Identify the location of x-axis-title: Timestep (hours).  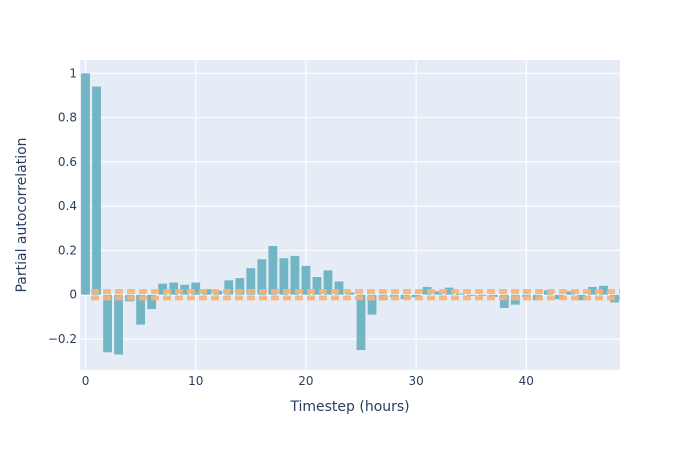
(349, 407).